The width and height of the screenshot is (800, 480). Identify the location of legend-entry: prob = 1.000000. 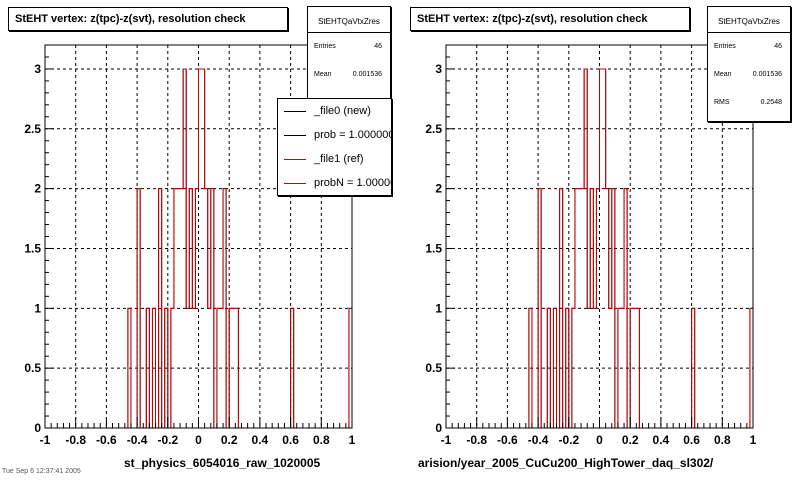
(334, 135).